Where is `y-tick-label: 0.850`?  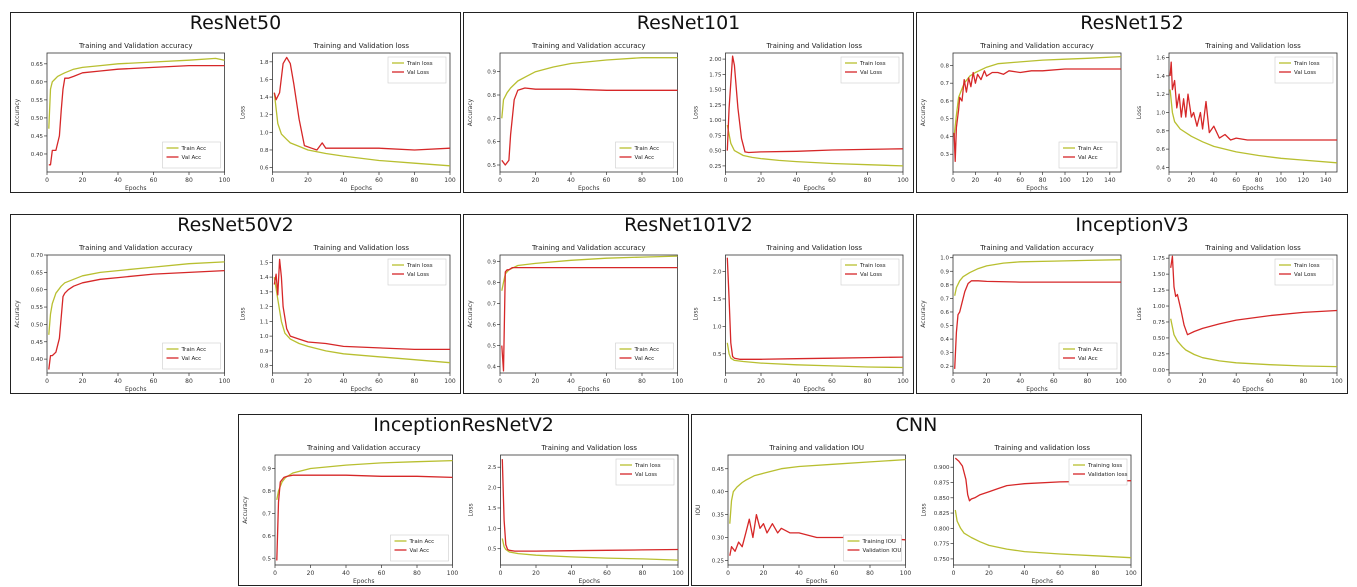 y-tick-label: 0.850 is located at coordinates (942, 499).